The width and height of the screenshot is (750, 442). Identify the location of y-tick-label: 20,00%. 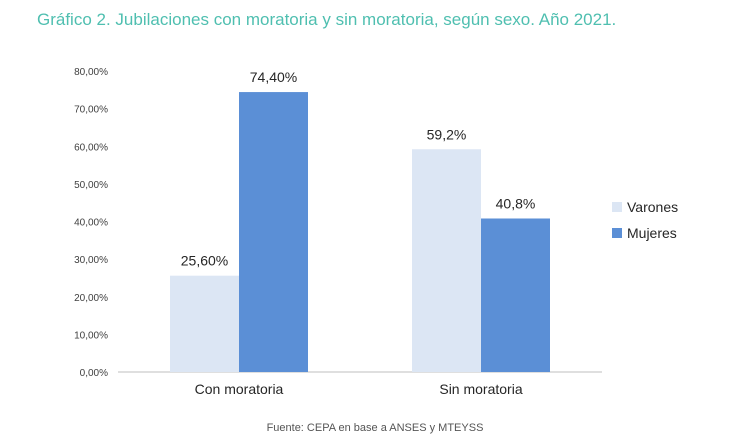
(91, 298).